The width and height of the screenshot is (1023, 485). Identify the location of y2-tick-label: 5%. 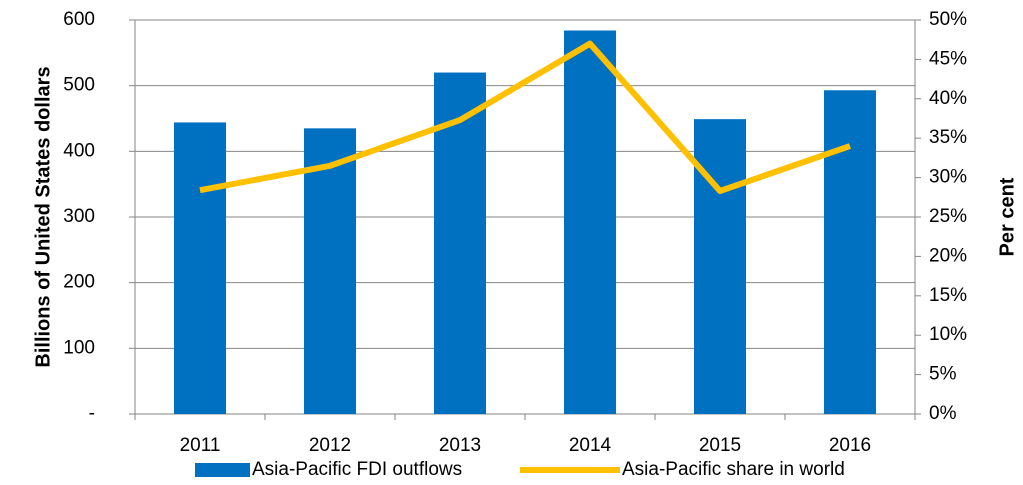
(943, 374).